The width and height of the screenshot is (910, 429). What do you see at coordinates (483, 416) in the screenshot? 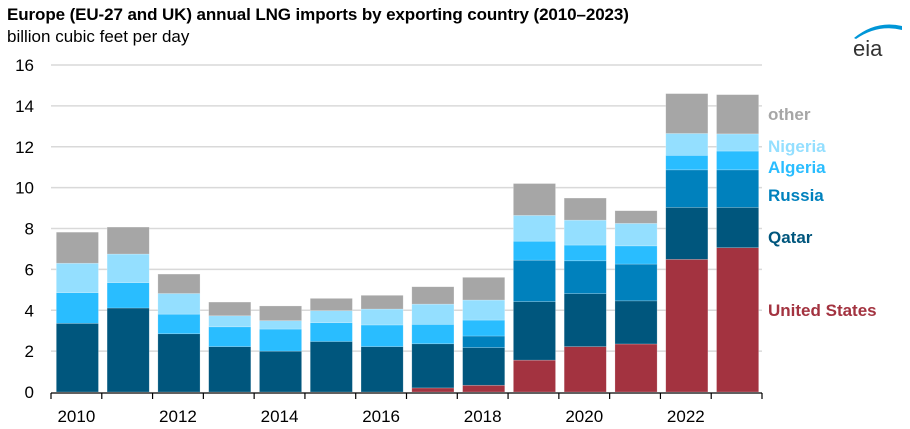
I see `x-tick-label: 2018` at bounding box center [483, 416].